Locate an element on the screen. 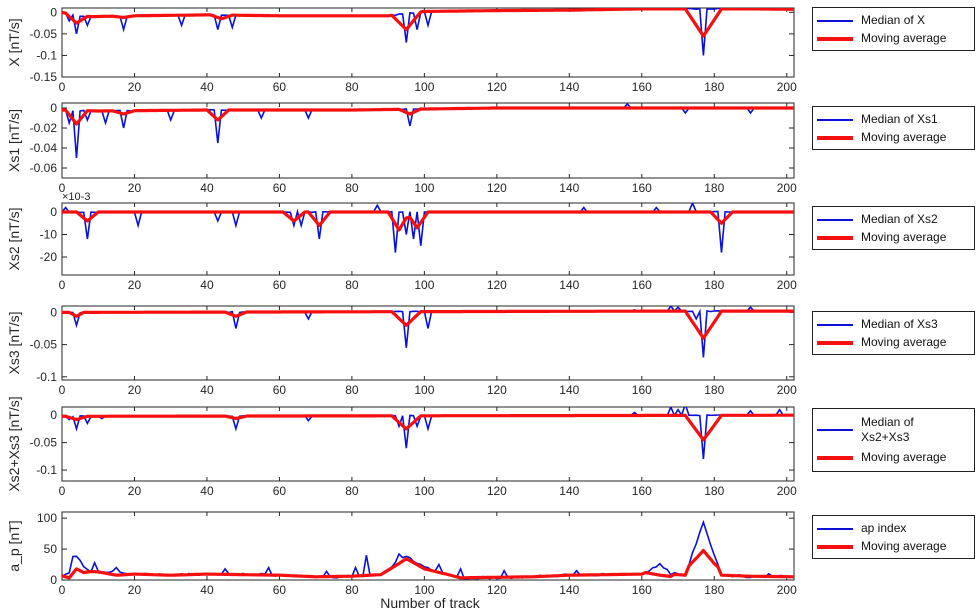 The height and width of the screenshot is (614, 976). y-axis-label: Xs1 [nT/s] is located at coordinates (14, 140).